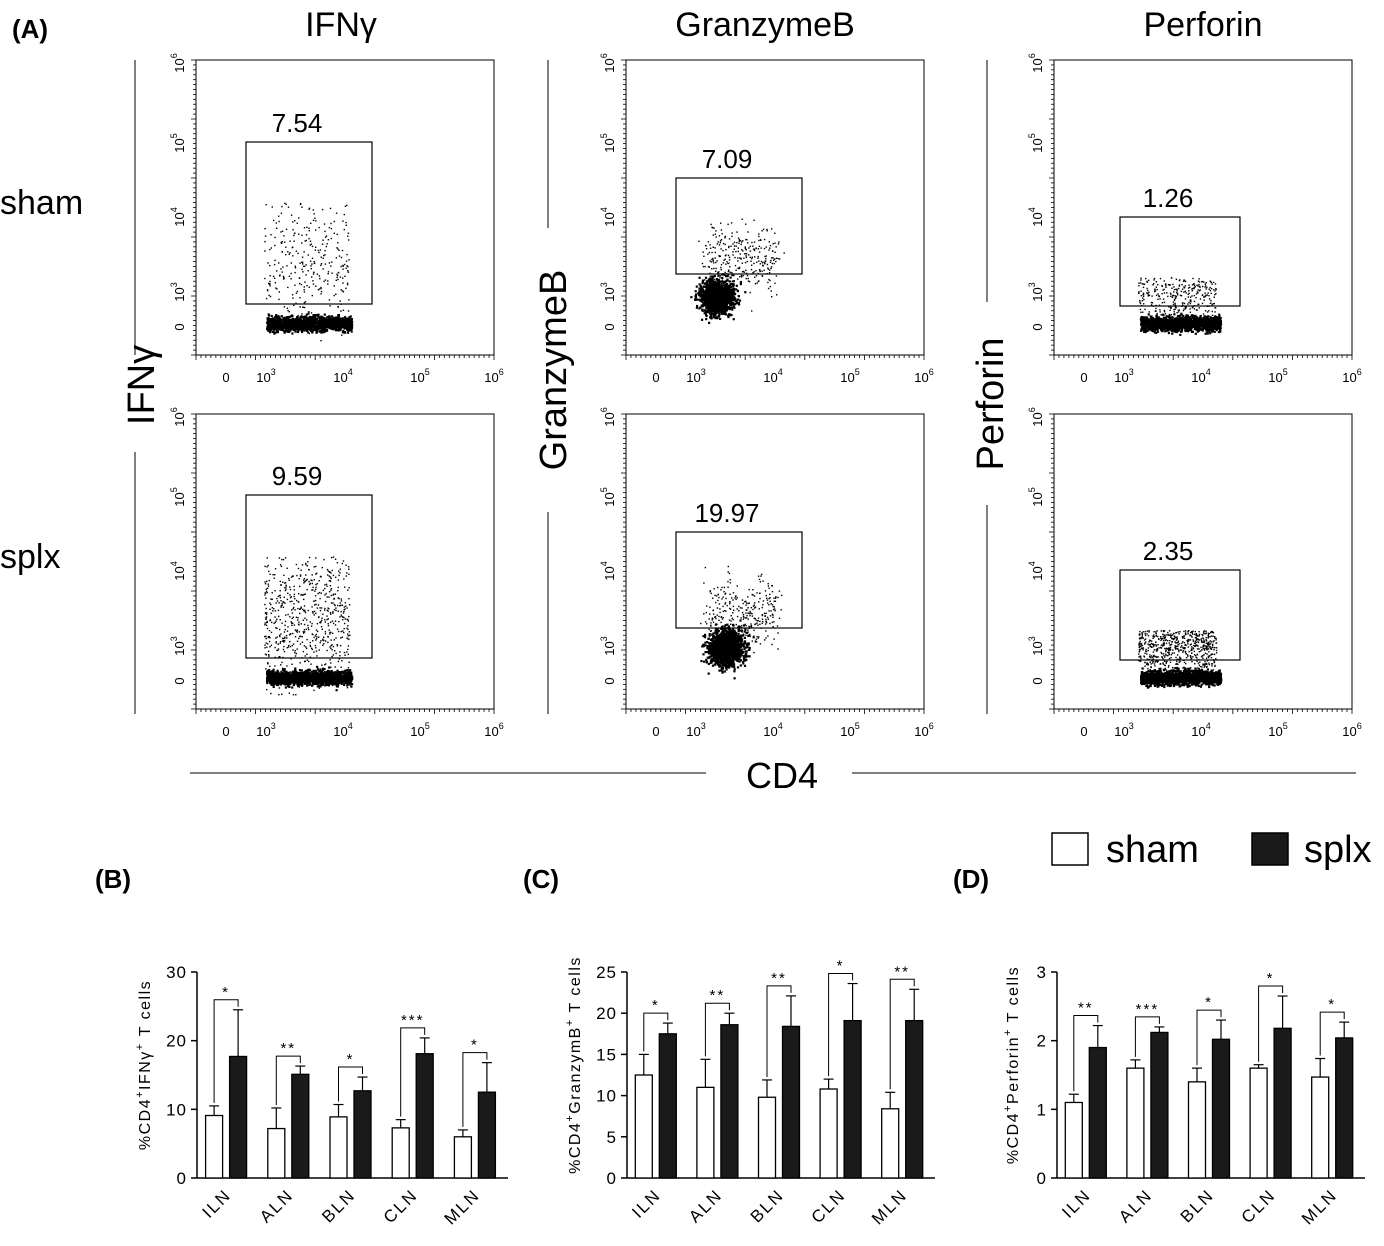 The width and height of the screenshot is (1384, 1246). Describe the element at coordinates (1042, 1109) in the screenshot. I see `y-tick-label: 1` at that location.